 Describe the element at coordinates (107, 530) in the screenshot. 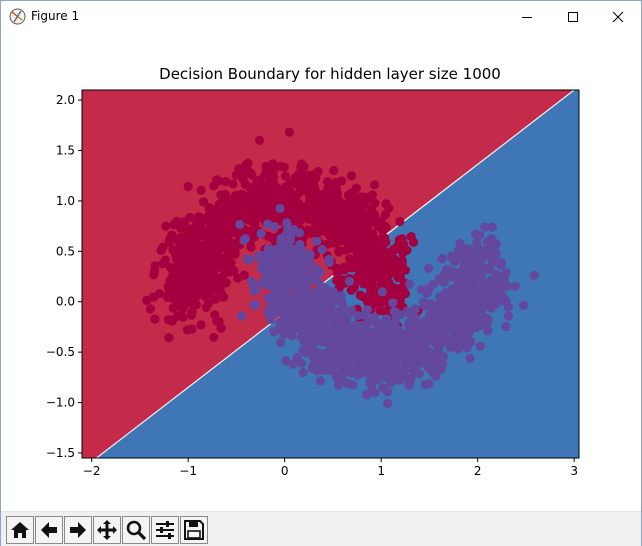

I see `pan-button` at that location.